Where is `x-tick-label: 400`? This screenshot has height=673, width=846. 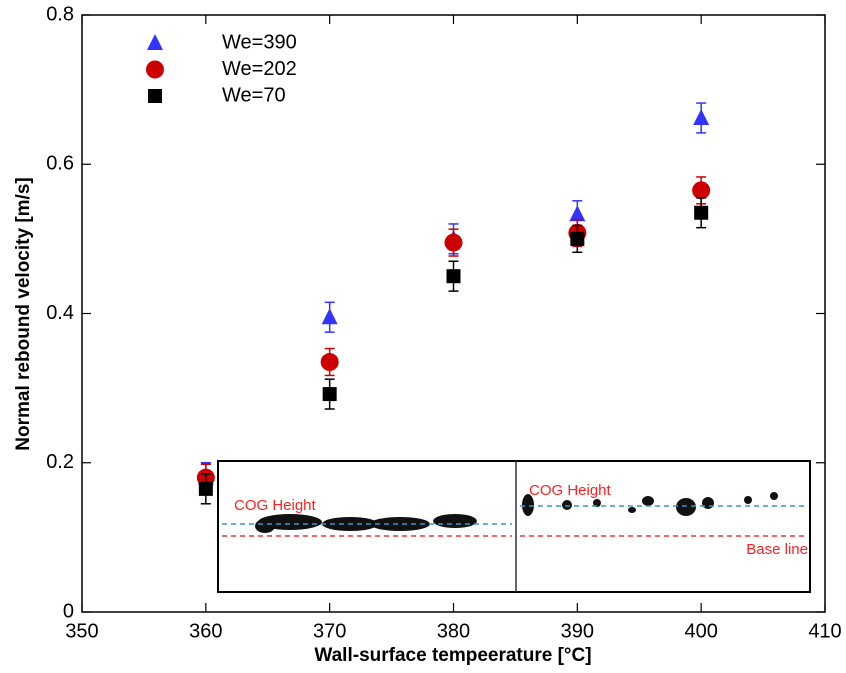 x-tick-label: 400 is located at coordinates (700, 631).